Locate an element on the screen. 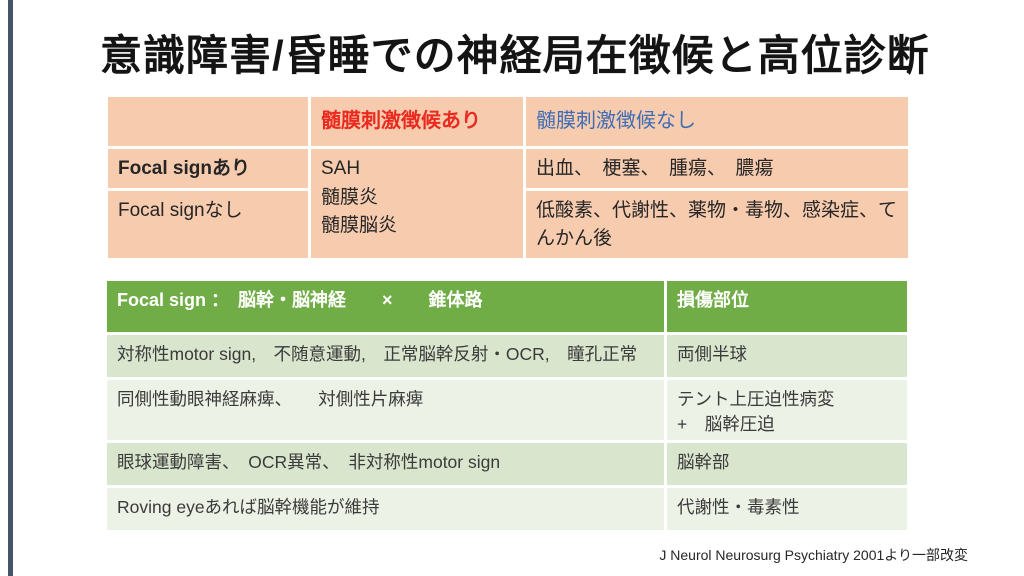 This screenshot has width=1024, height=576. table-row: Focal signなし 低酸素、代謝性、薬物・毒物、感染症、てんかん後 is located at coordinates (508, 224).